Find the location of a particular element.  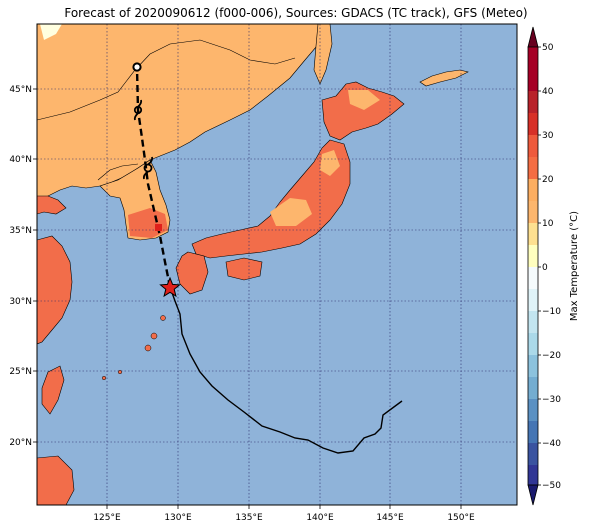

lon-label: 125°E is located at coordinates (107, 518).